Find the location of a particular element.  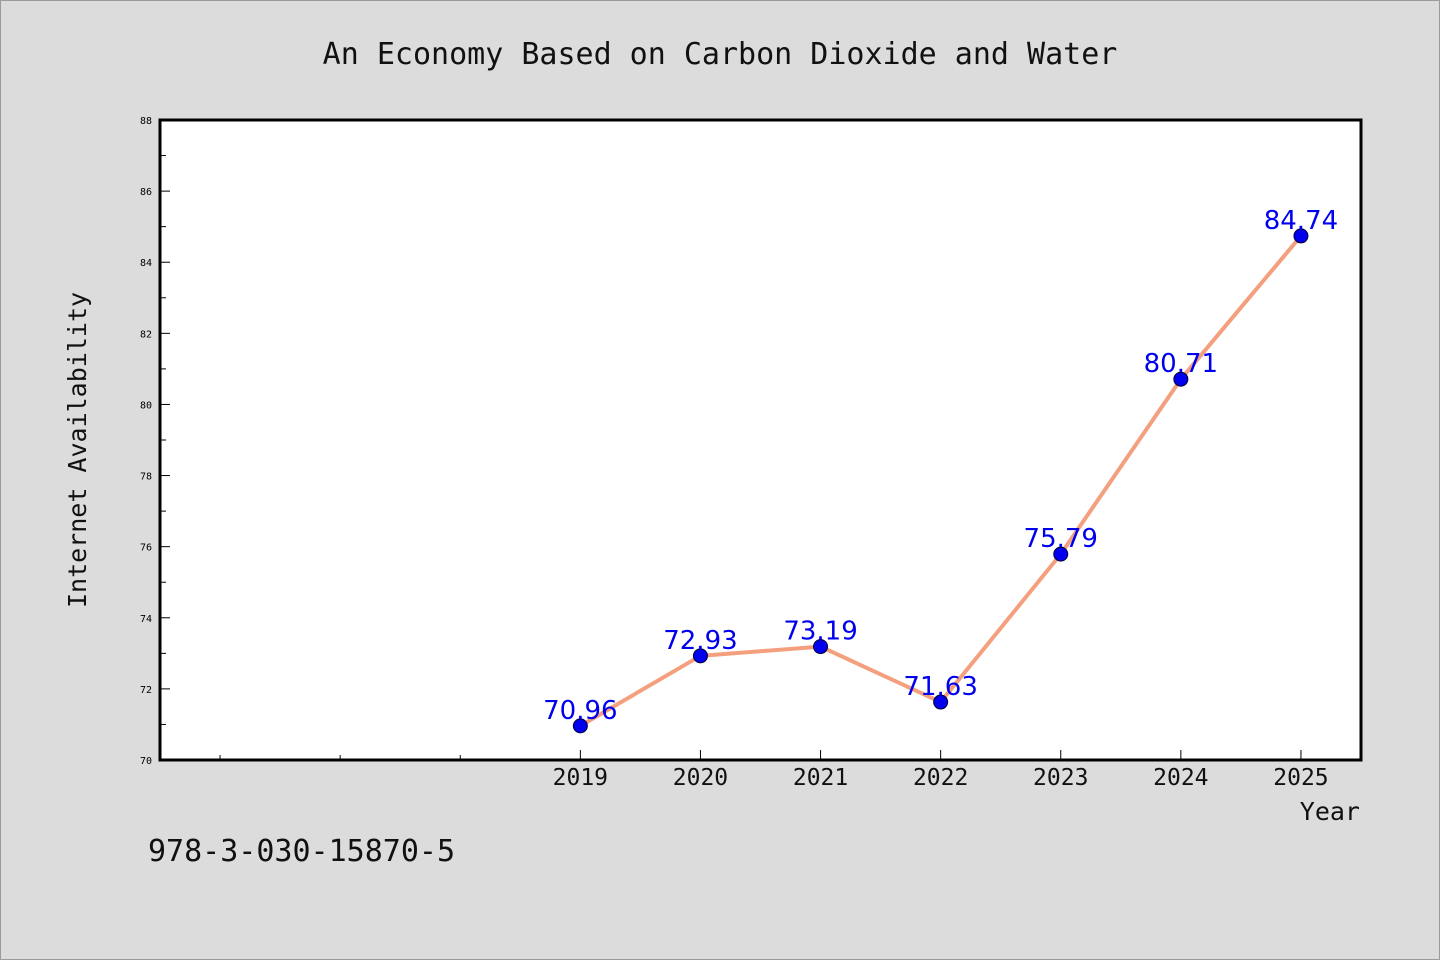

x-tick-label: 2019 is located at coordinates (580, 778).